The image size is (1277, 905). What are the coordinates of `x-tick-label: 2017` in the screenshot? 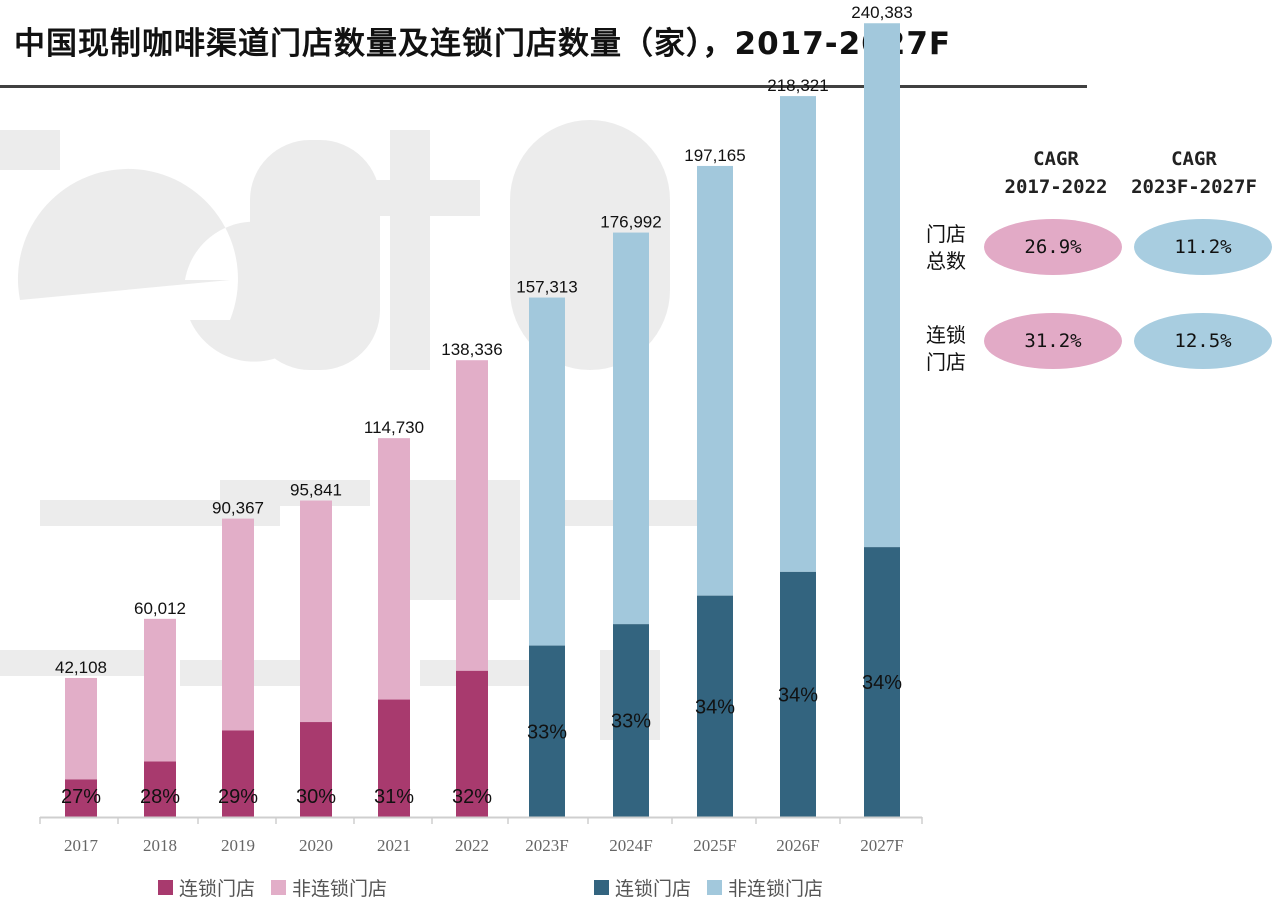 It's located at (81, 845).